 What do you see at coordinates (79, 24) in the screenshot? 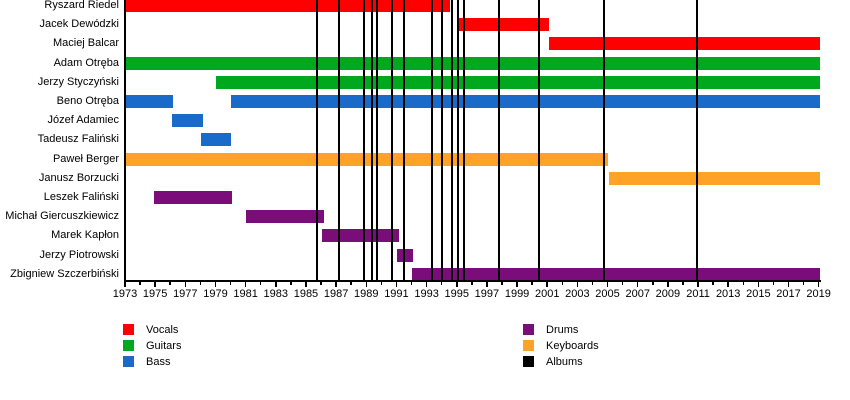
I see `member-label: Jacek Dewódzki` at bounding box center [79, 24].